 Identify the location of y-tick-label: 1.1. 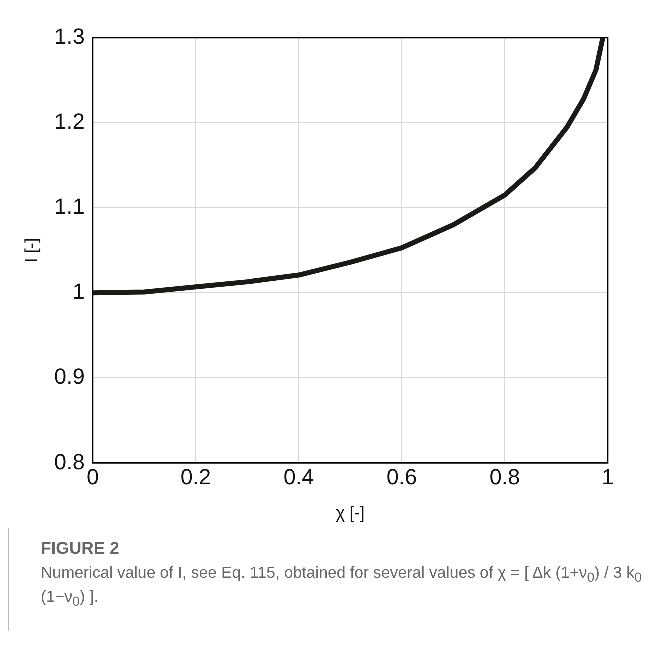
(69, 207).